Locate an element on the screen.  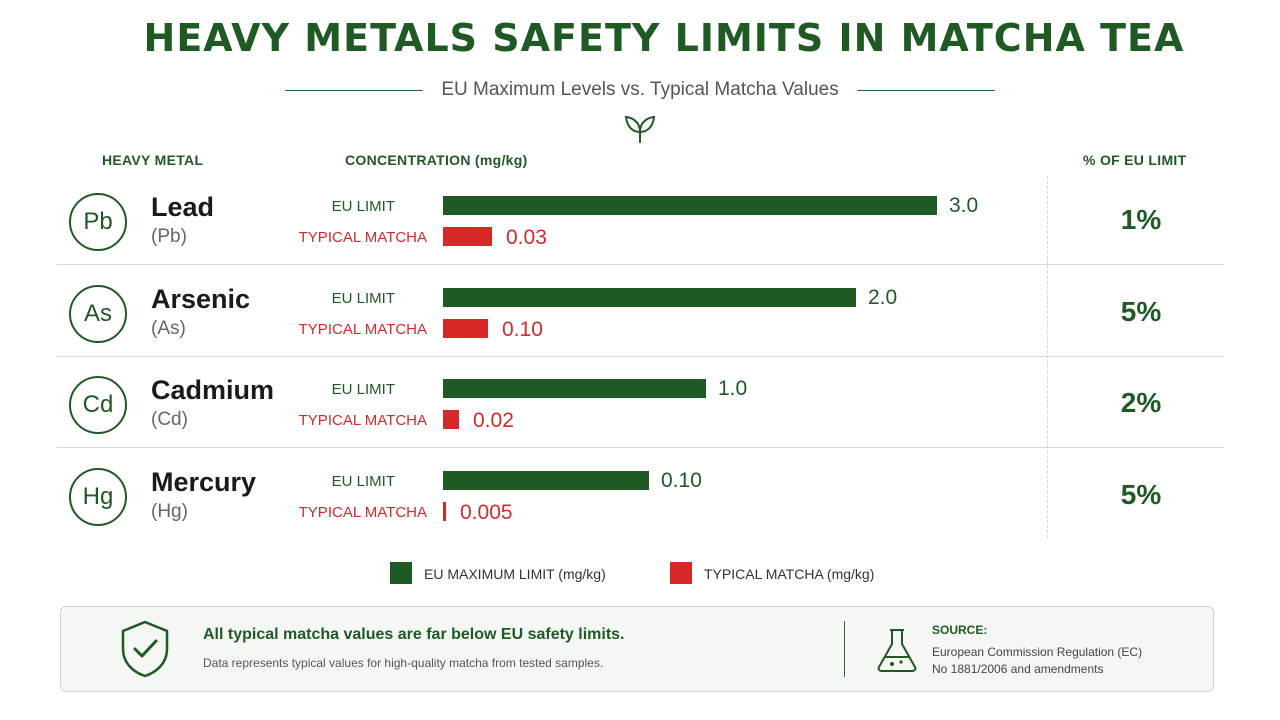
shield-check-icon is located at coordinates (145, 649).